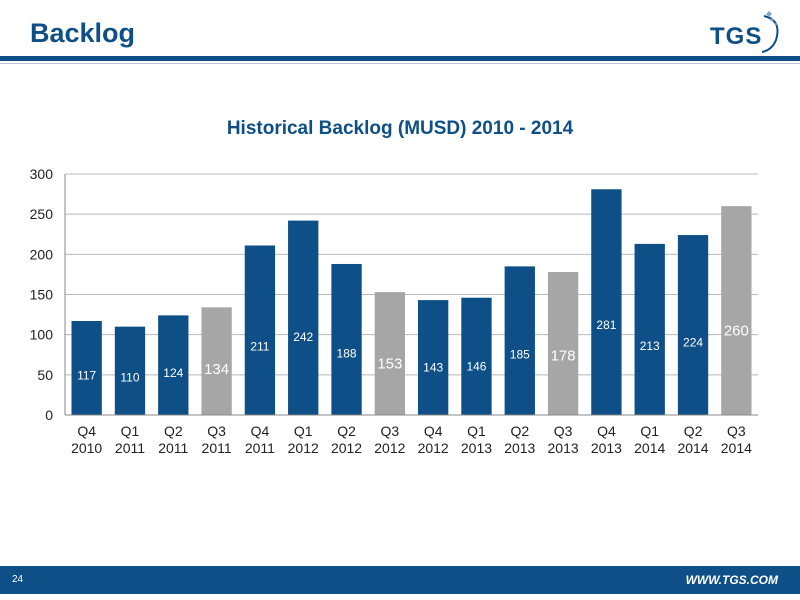 Image resolution: width=800 pixels, height=600 pixels. I want to click on chart-title: Historical Backlog (MUSD) 2010 - 2014, so click(400, 128).